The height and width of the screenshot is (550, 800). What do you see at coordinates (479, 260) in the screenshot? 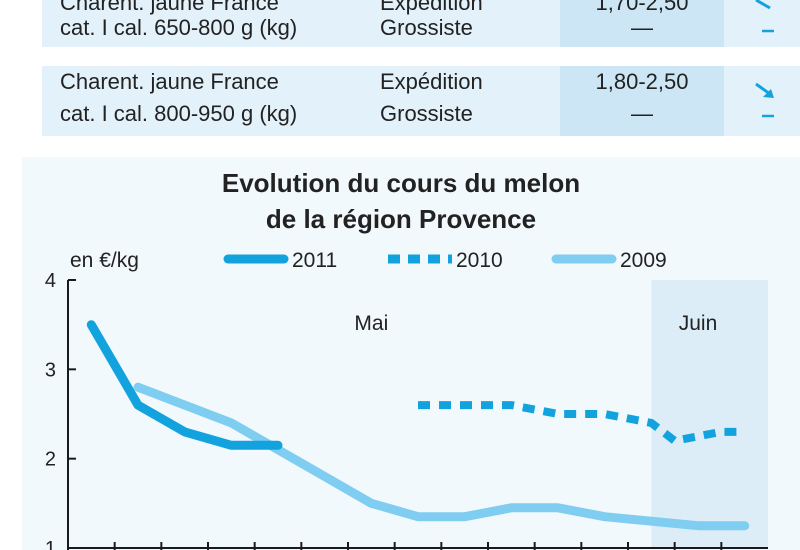
I see `legend-label-2010: 2010` at bounding box center [479, 260].